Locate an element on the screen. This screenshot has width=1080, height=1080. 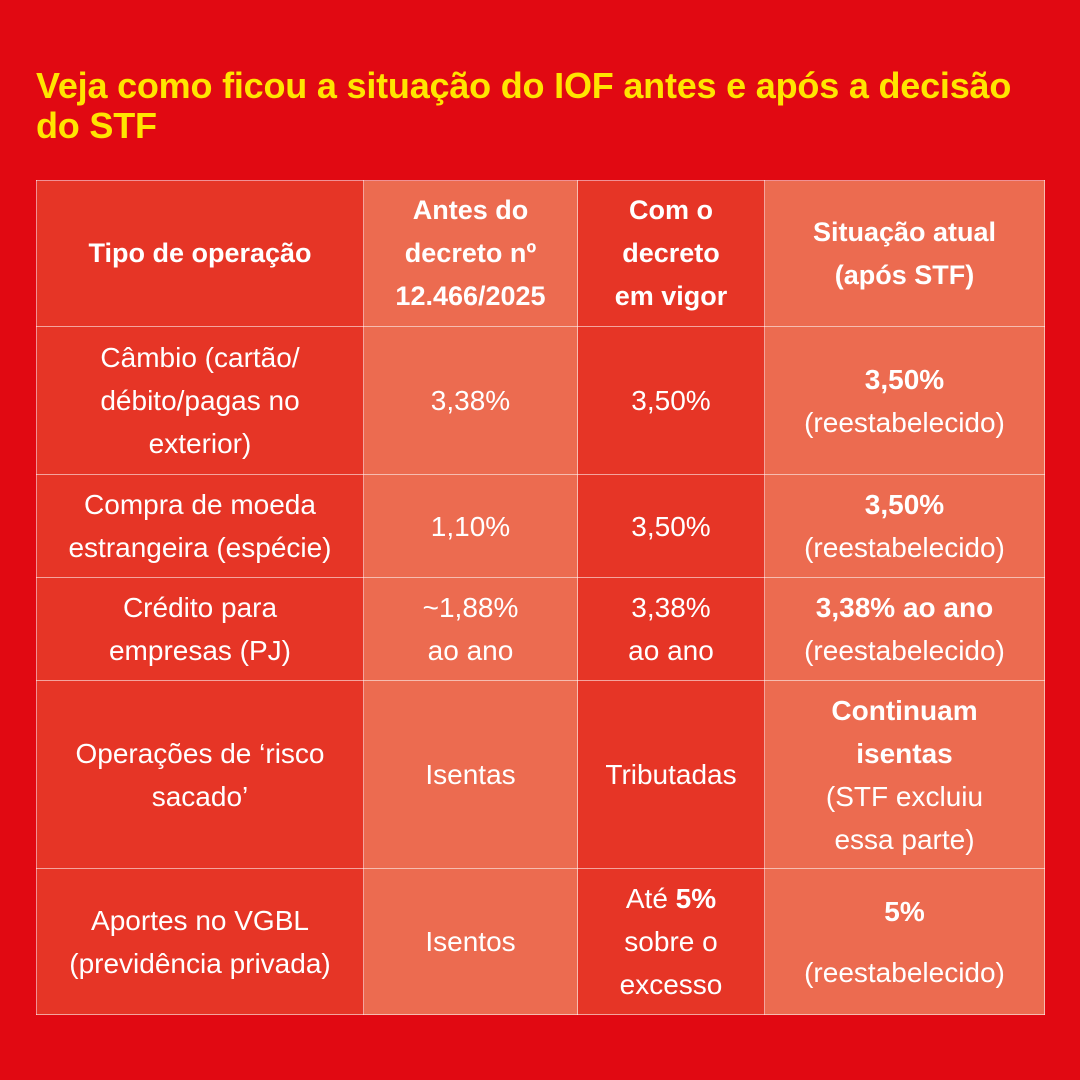
cell-com-line: ao ano is located at coordinates (671, 650).